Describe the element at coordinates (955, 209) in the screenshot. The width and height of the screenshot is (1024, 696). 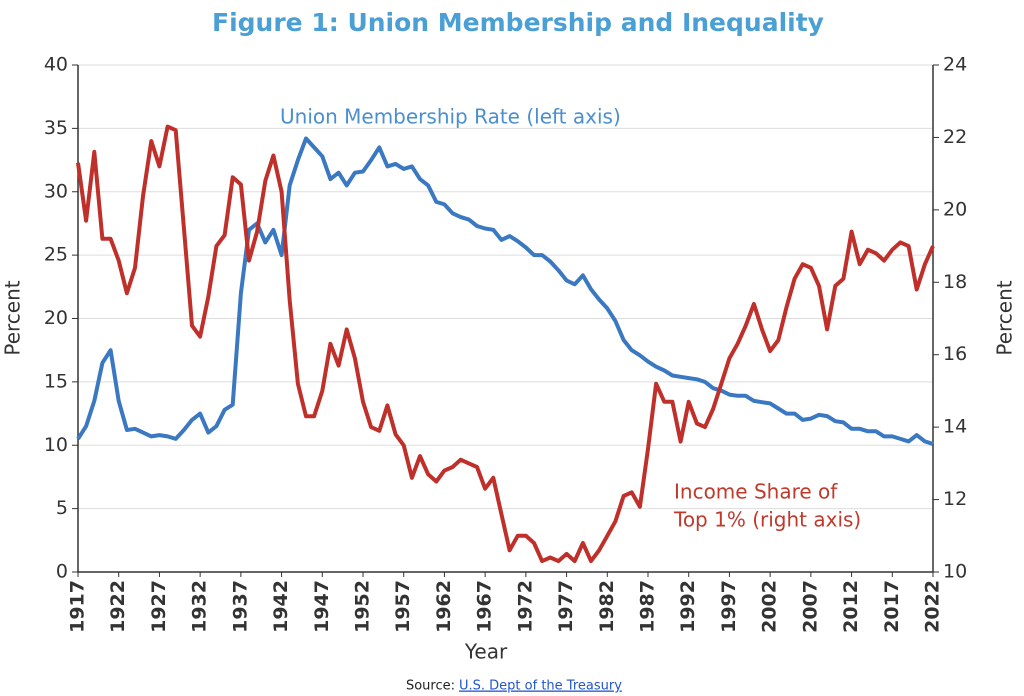
I see `y2-tick-label: 20` at that location.